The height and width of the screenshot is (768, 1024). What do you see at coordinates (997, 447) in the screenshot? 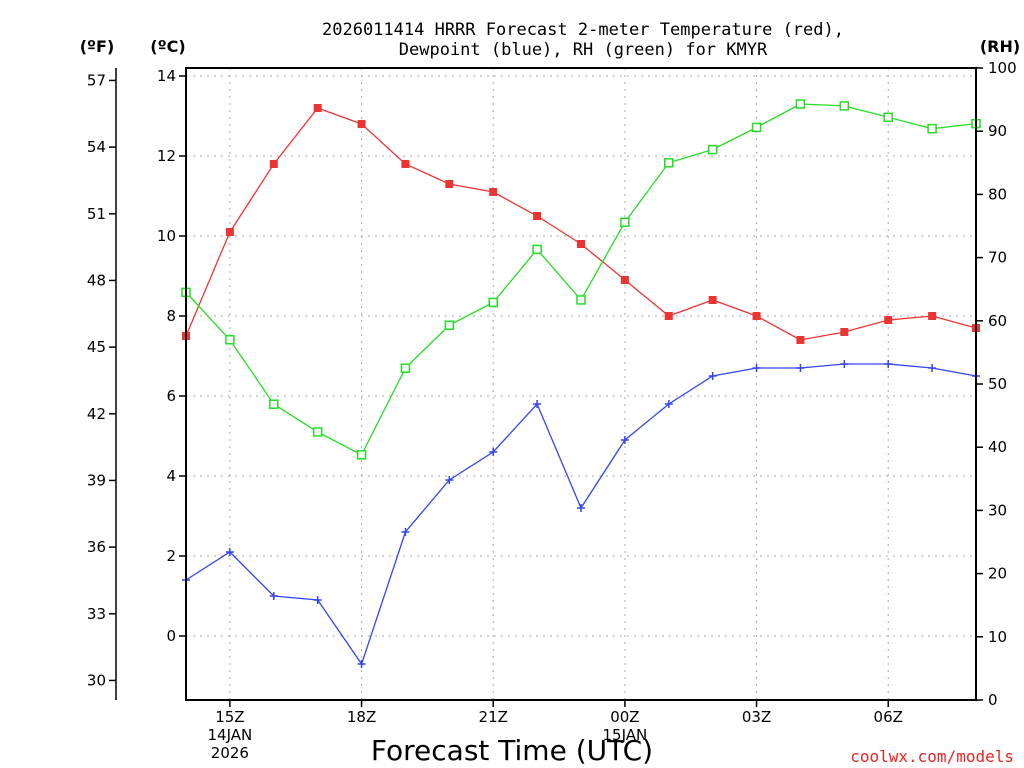
I see `rh-tick-label: 40` at bounding box center [997, 447].